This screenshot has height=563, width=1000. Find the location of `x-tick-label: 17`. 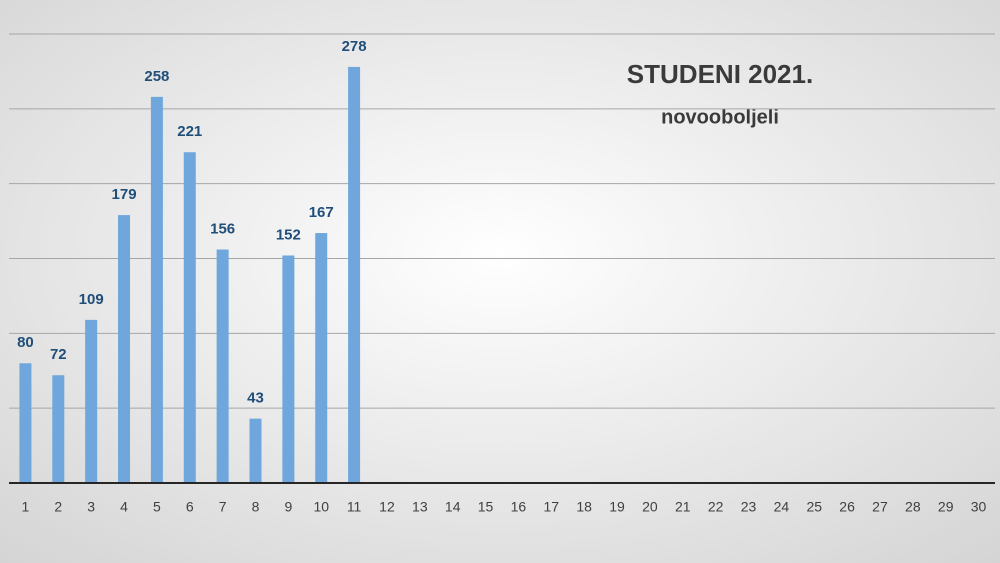

x-tick-label: 17 is located at coordinates (552, 507).